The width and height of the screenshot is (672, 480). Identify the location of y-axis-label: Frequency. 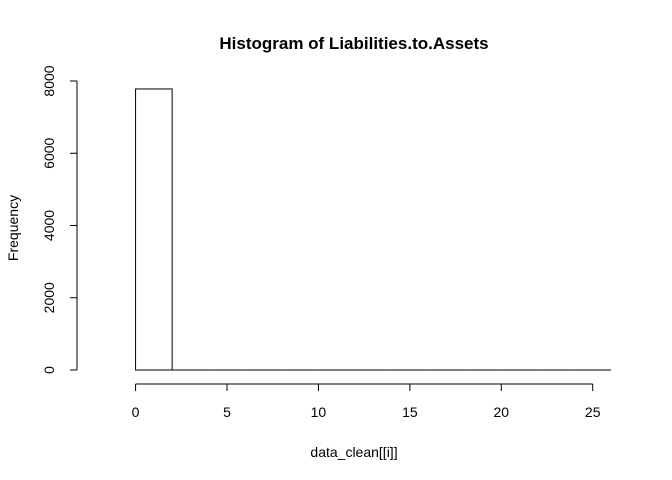
(13, 228).